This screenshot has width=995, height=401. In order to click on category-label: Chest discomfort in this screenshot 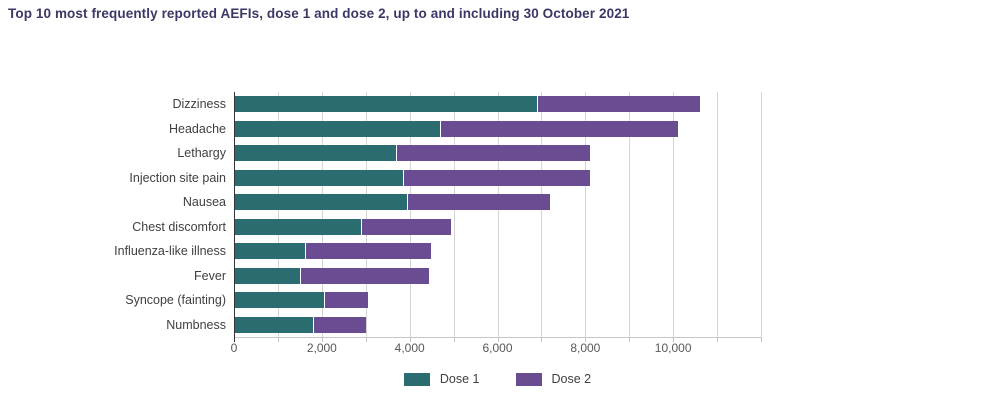, I will do `click(179, 227)`.